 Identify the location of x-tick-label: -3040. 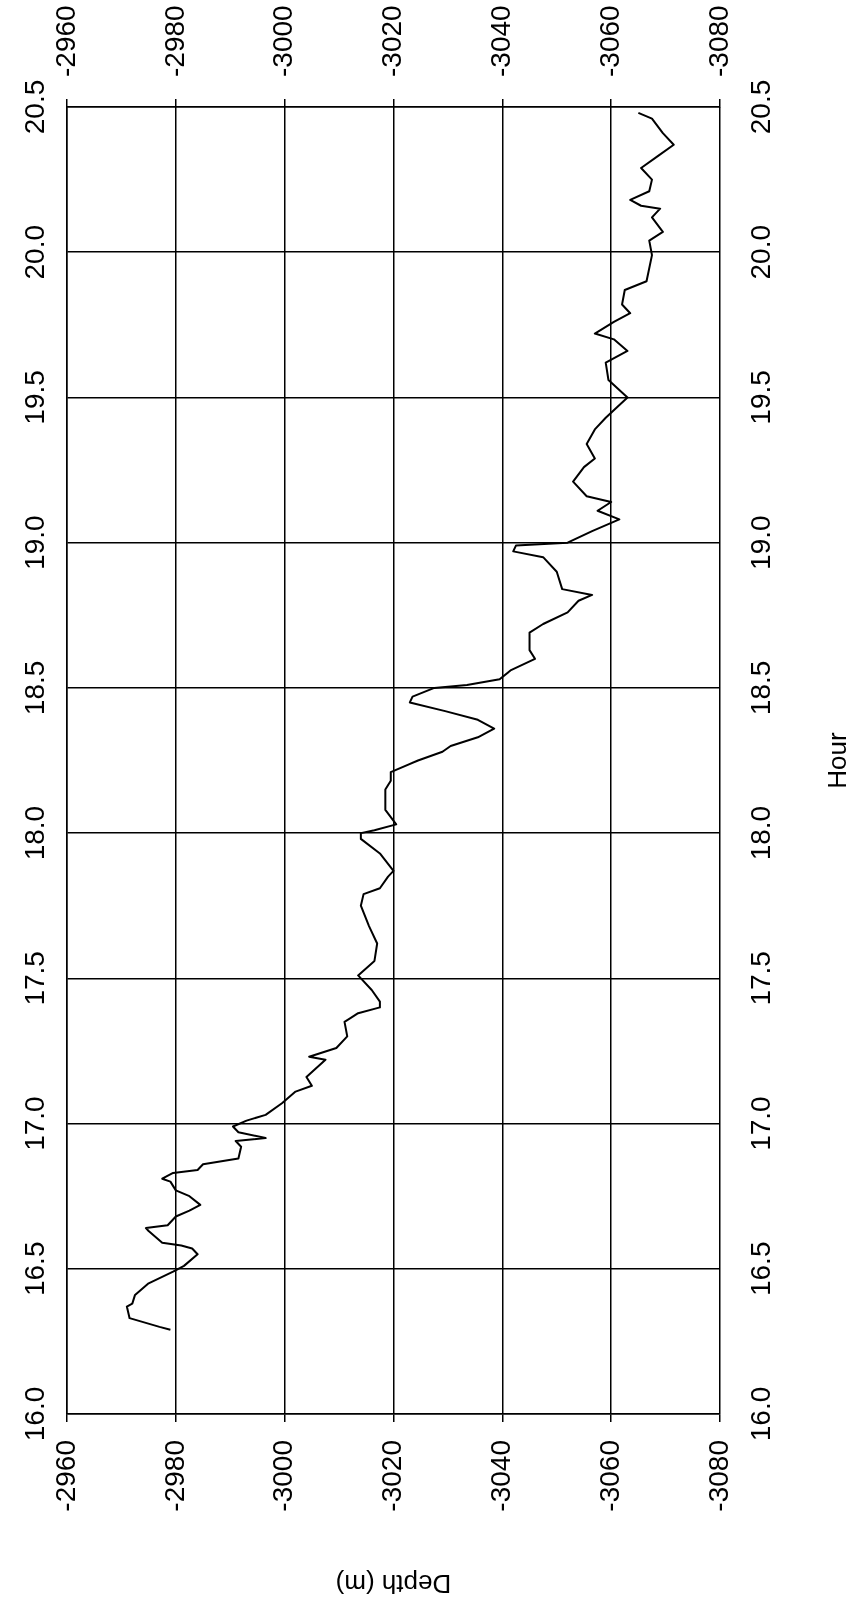
(501, 1476).